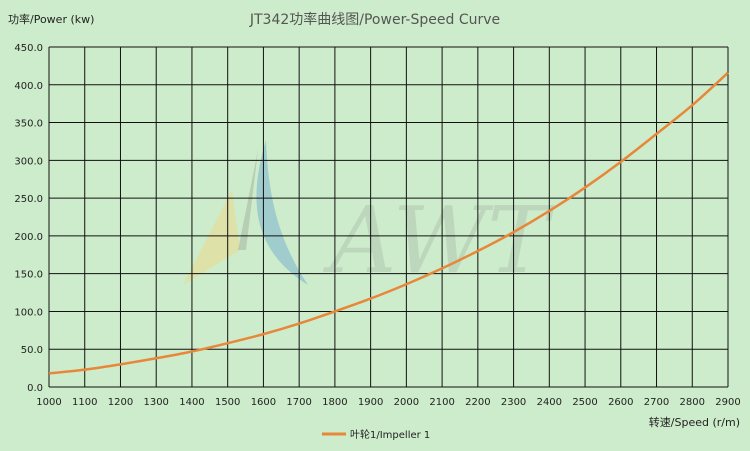  I want to click on x-tick-1300: 1300, so click(155, 402).